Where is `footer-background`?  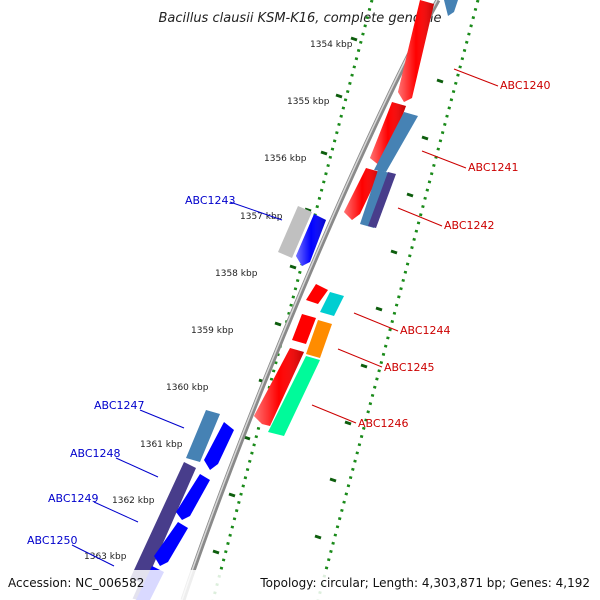 footer-background is located at coordinates (300, 585).